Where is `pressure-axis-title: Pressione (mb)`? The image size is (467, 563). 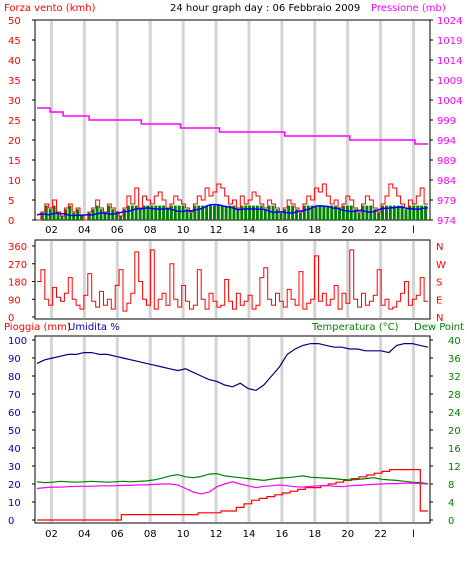 pressure-axis-title: Pressione (mb) is located at coordinates (408, 8).